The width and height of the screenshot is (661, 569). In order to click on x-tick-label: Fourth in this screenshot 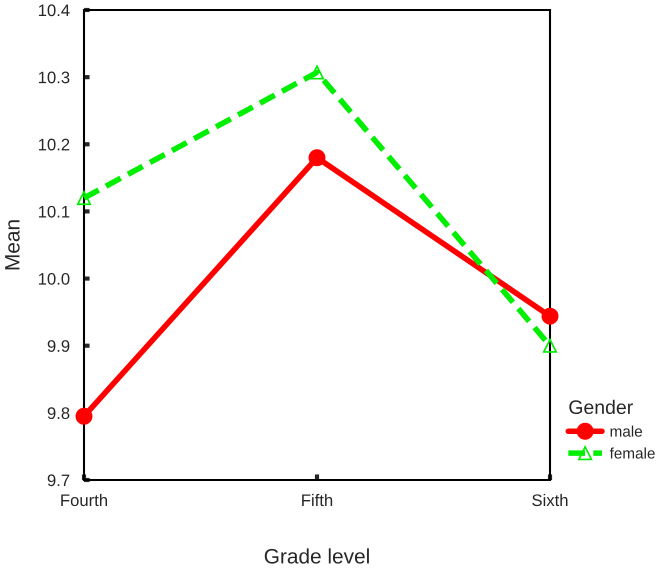, I will do `click(84, 500)`.